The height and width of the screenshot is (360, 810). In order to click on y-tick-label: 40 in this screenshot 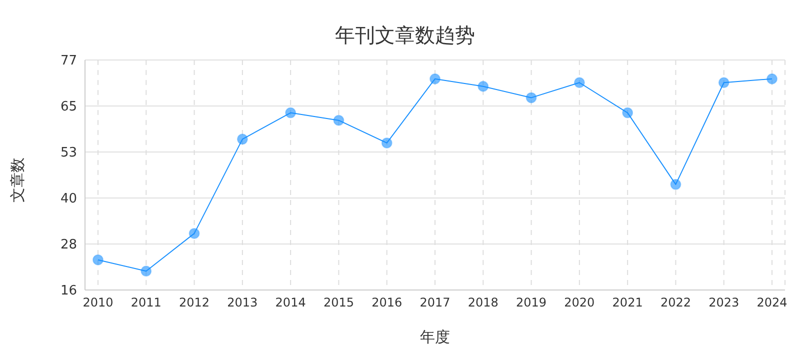, I will do `click(68, 199)`.